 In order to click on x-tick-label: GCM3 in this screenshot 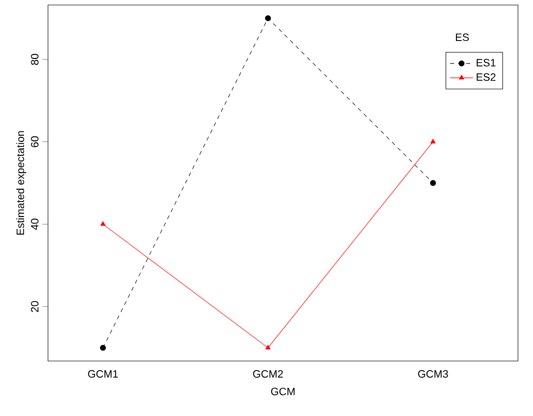, I will do `click(433, 374)`.